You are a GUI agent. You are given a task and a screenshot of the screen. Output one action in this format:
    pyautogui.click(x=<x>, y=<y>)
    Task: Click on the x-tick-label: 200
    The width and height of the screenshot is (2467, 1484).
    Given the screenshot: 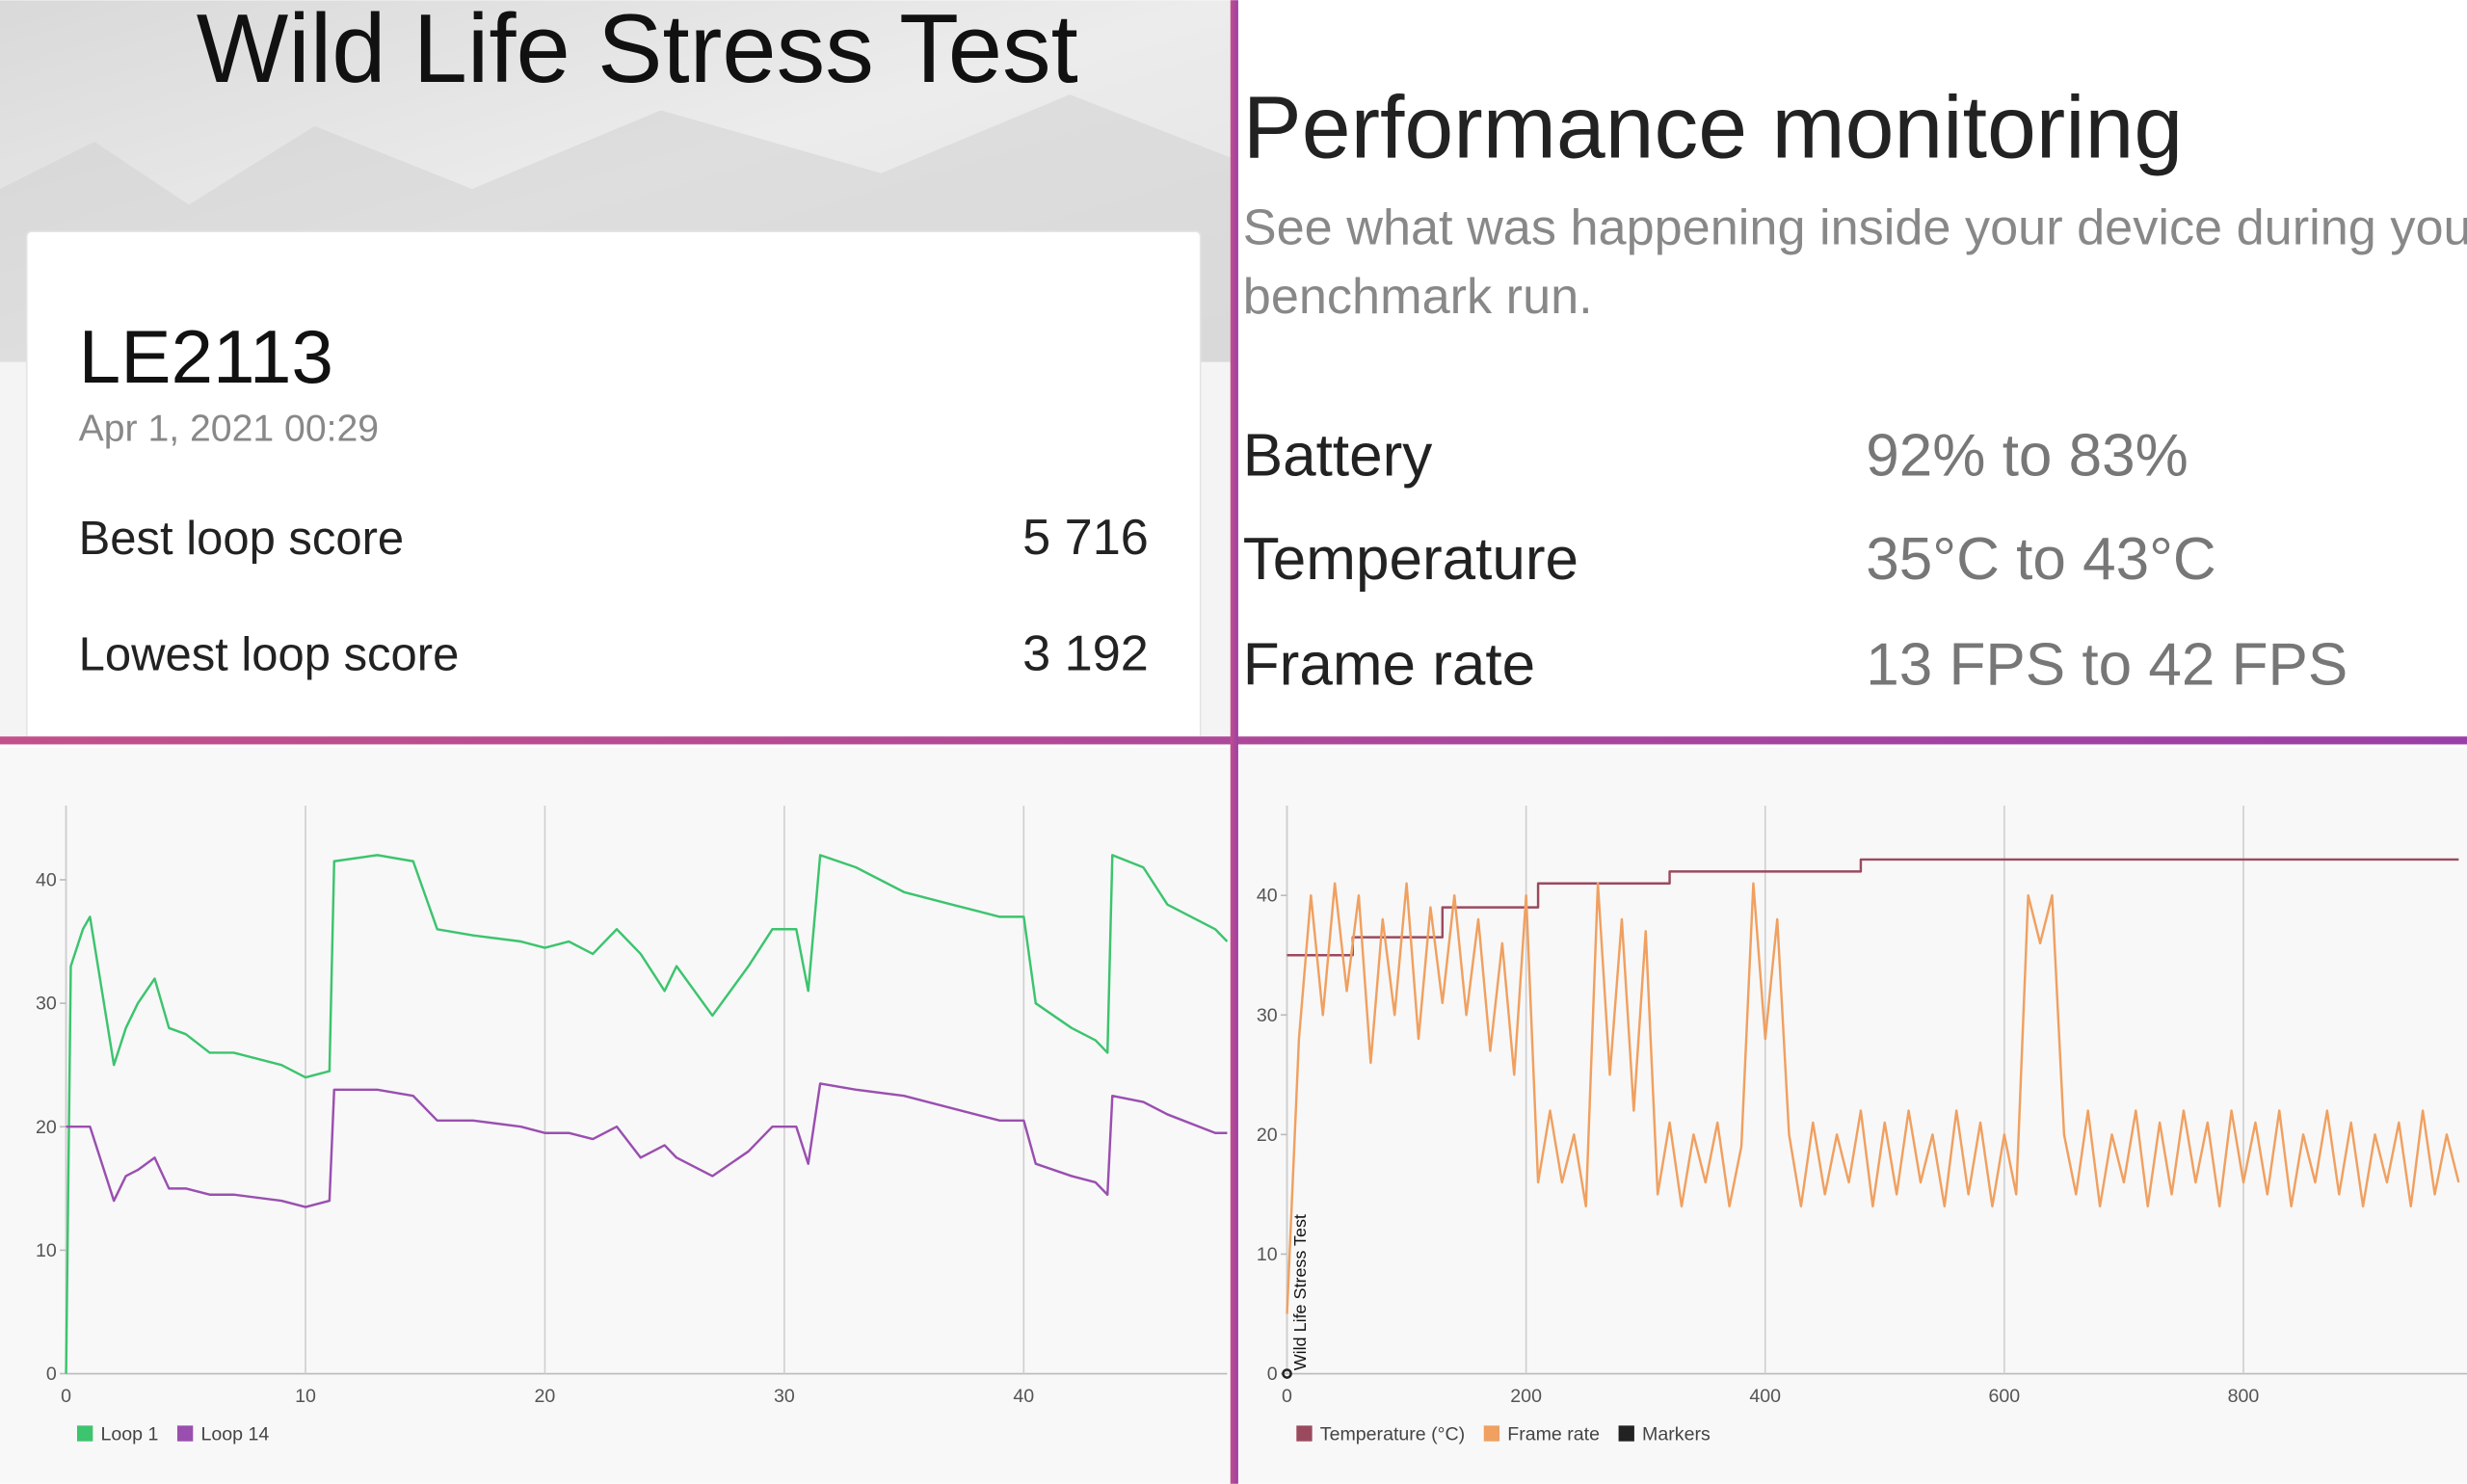 What is the action you would take?
    pyautogui.click(x=1526, y=1396)
    